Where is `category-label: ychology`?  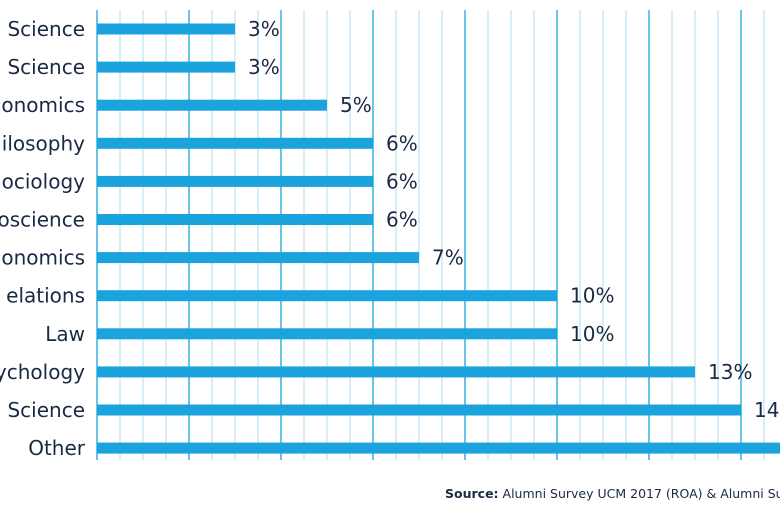
category-label: ychology is located at coordinates (42, 372).